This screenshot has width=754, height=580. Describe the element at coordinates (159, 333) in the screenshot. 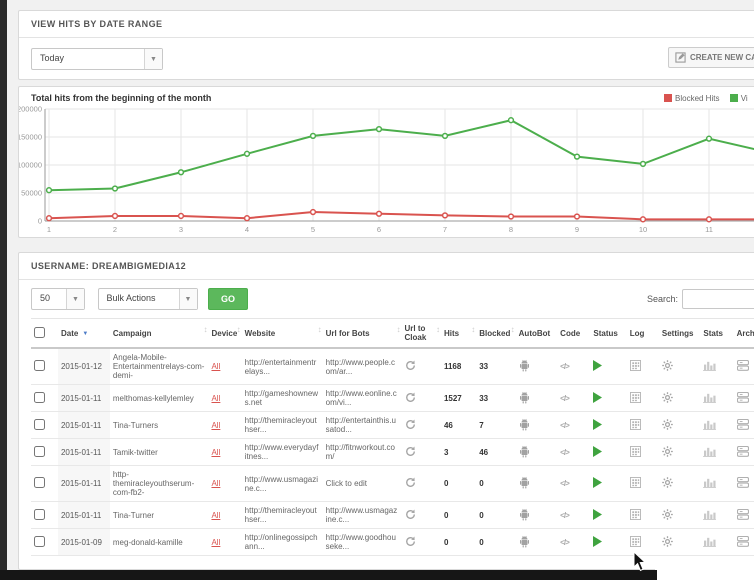

I see `column-header-campaign: Campaign ↕` at that location.